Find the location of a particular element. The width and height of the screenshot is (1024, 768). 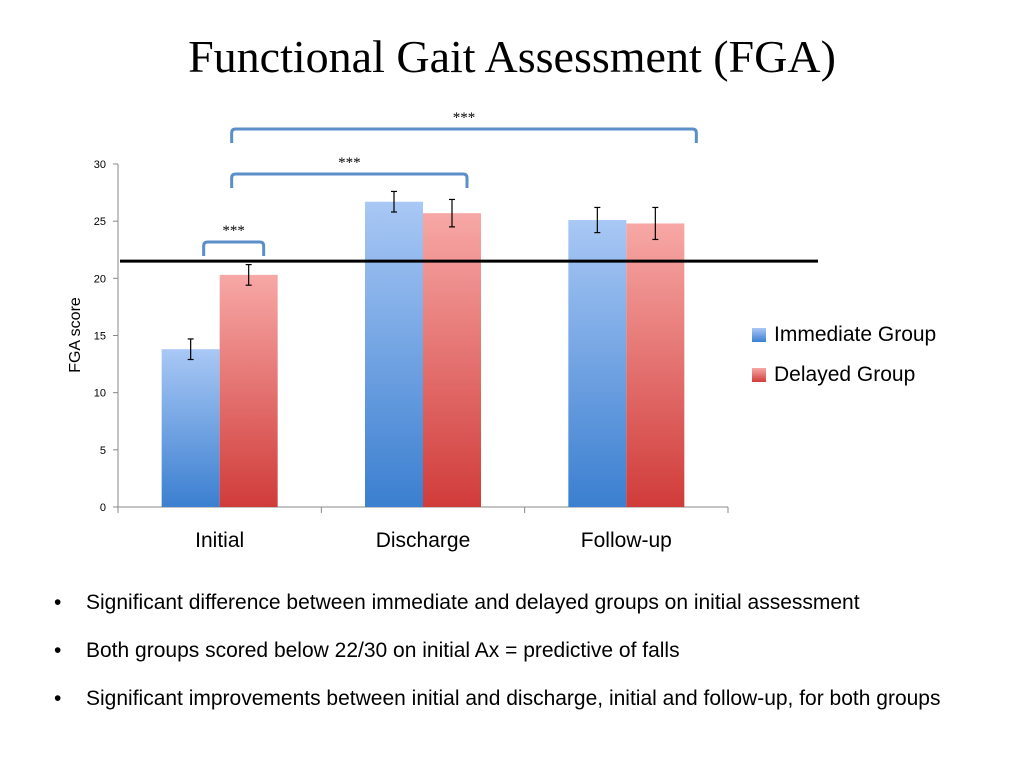

slide-title: Functional Gait Assessment (FGA) is located at coordinates (512, 56).